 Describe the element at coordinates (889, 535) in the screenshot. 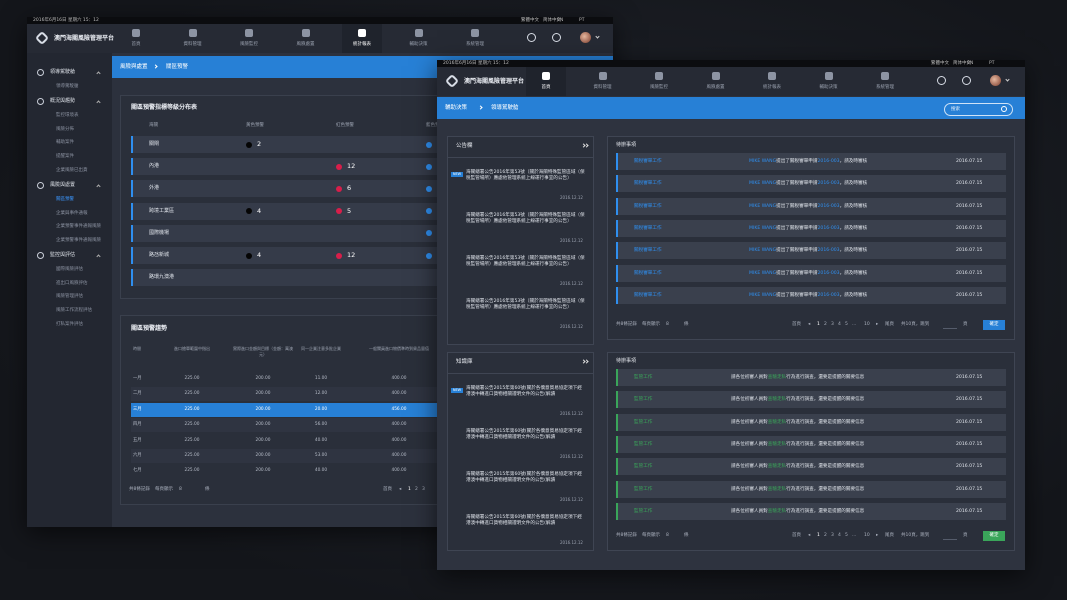

I see `pager-last: 尾頁` at that location.